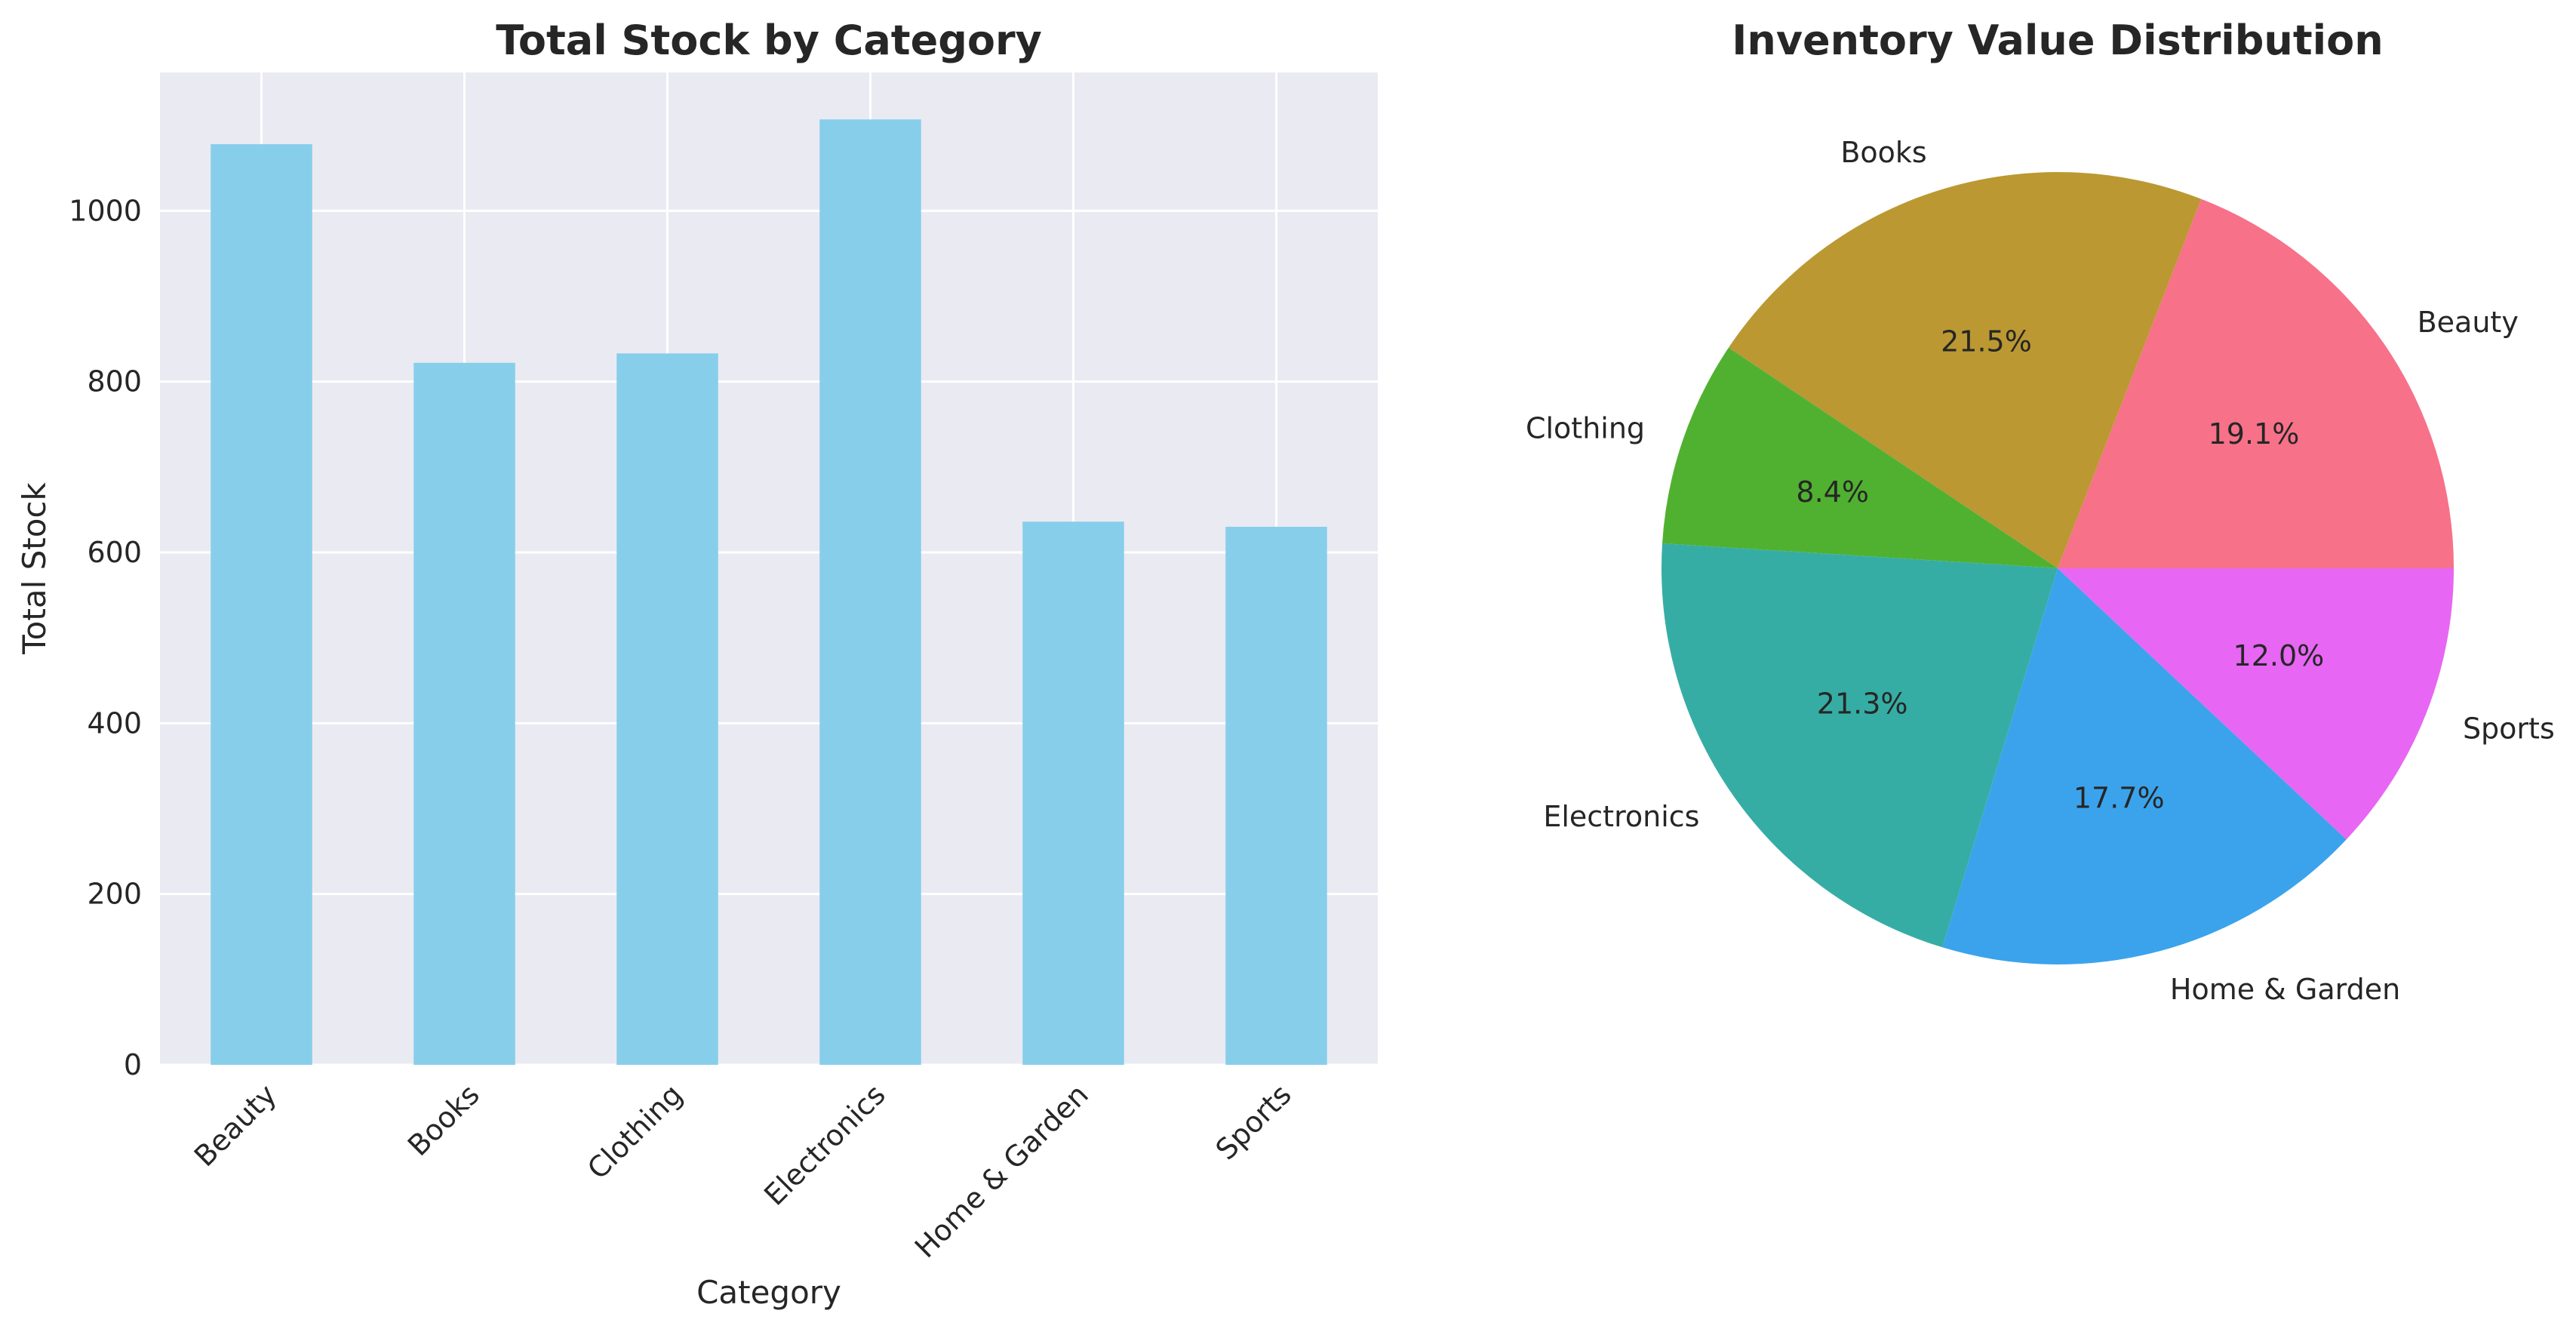 The image size is (2576, 1335). What do you see at coordinates (105, 637) in the screenshot?
I see `bar-y-tick-labels: 0 200 400 600 800 1000` at bounding box center [105, 637].